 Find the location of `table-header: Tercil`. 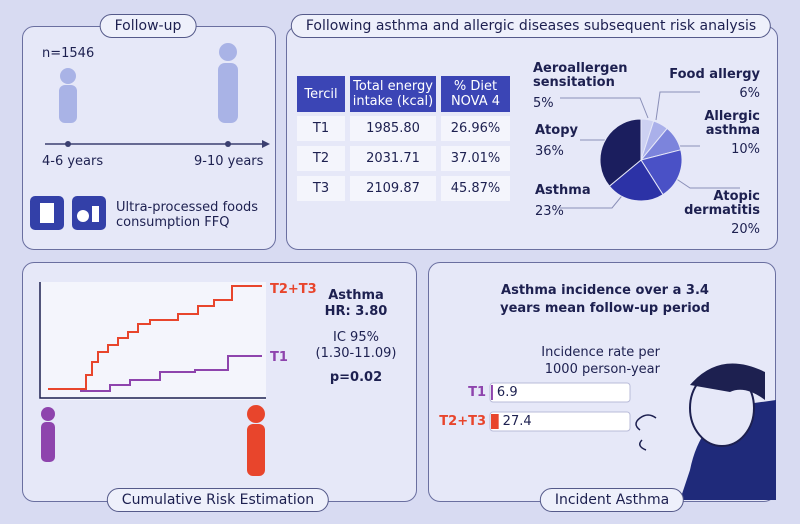

table-header: Tercil is located at coordinates (321, 94).